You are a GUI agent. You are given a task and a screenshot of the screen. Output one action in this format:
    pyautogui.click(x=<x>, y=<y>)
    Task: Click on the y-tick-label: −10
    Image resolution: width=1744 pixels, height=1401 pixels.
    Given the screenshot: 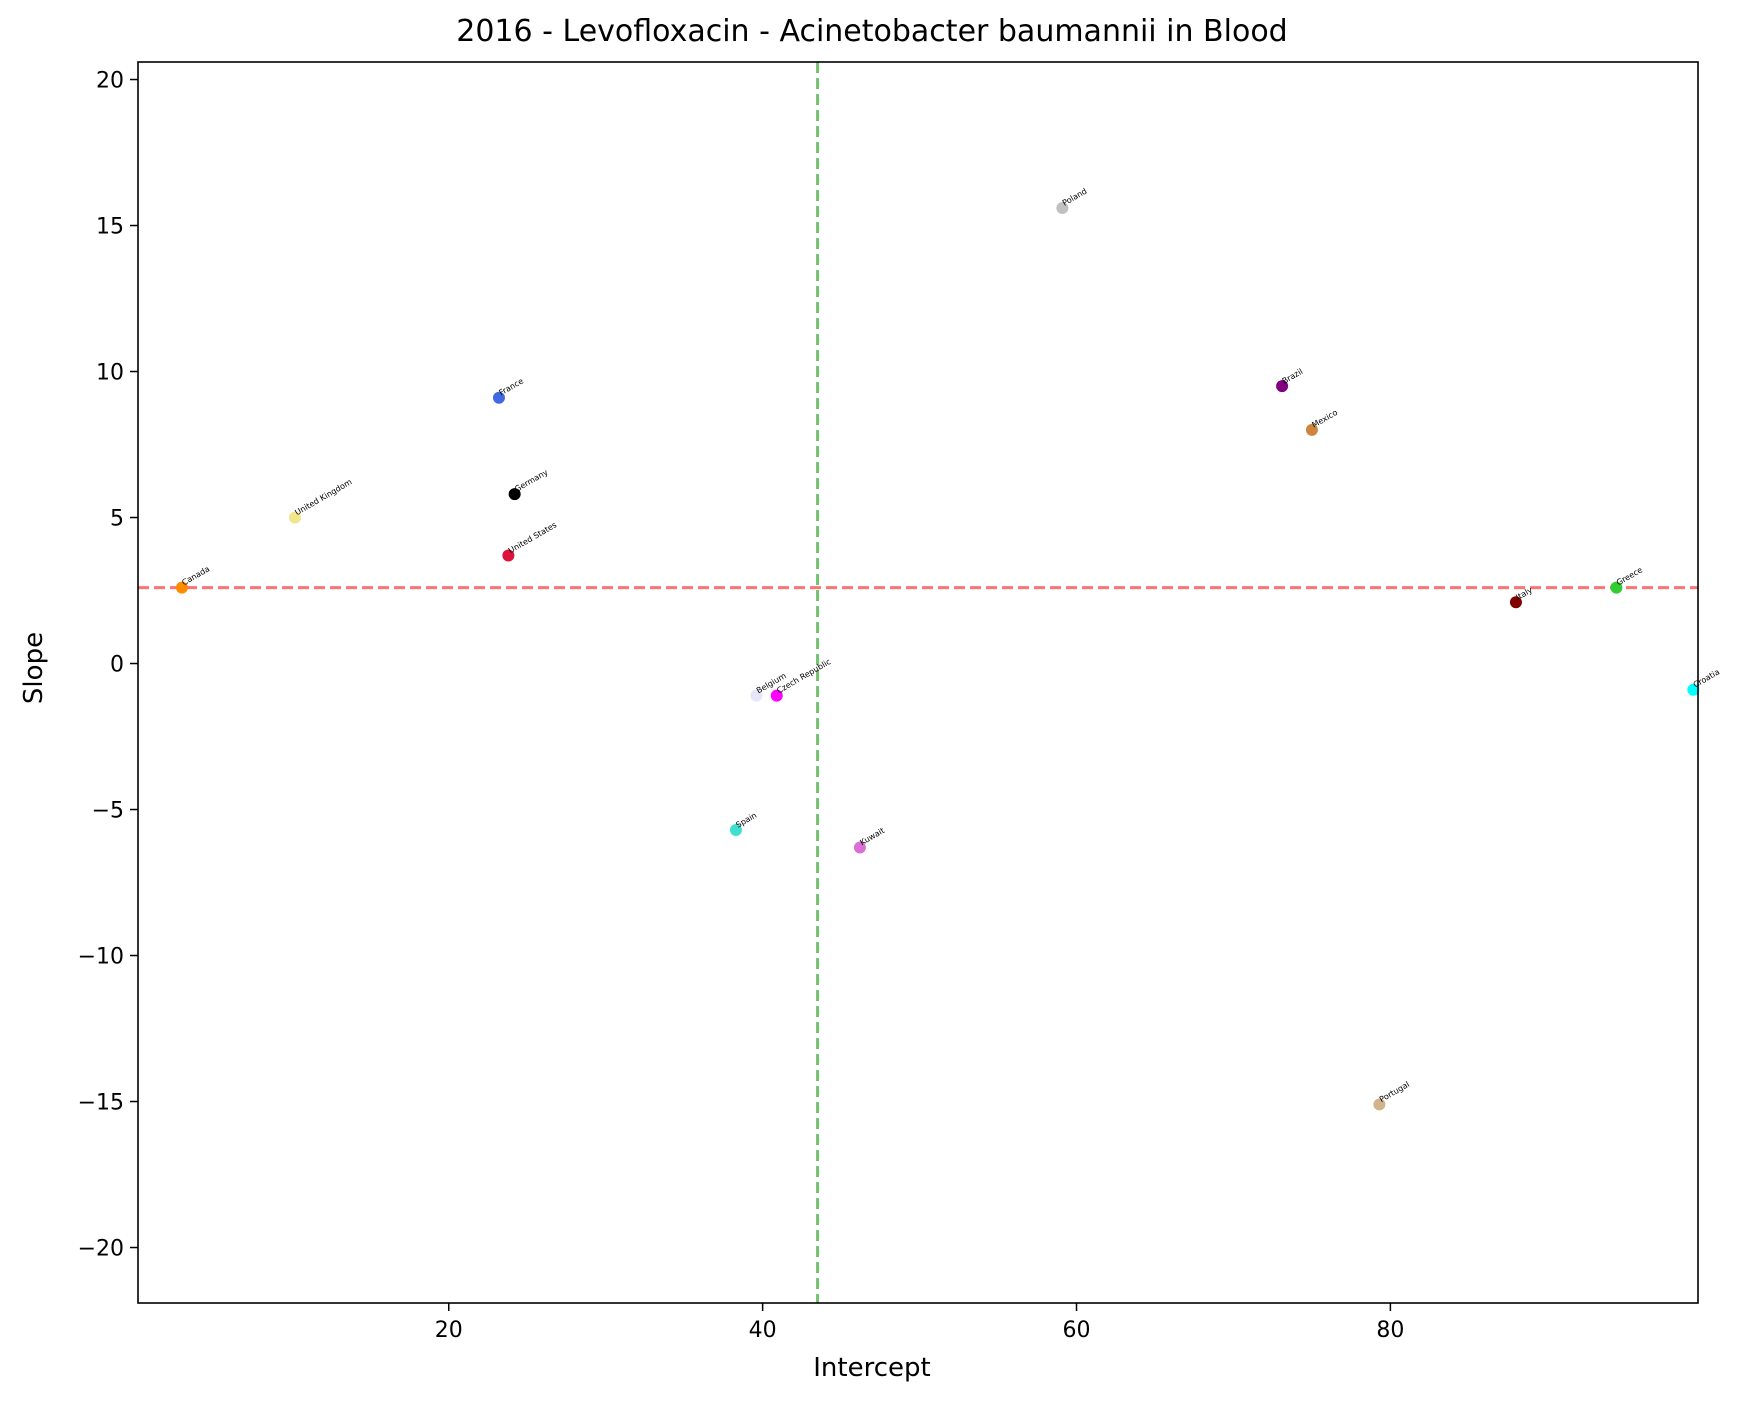 What is the action you would take?
    pyautogui.click(x=101, y=957)
    